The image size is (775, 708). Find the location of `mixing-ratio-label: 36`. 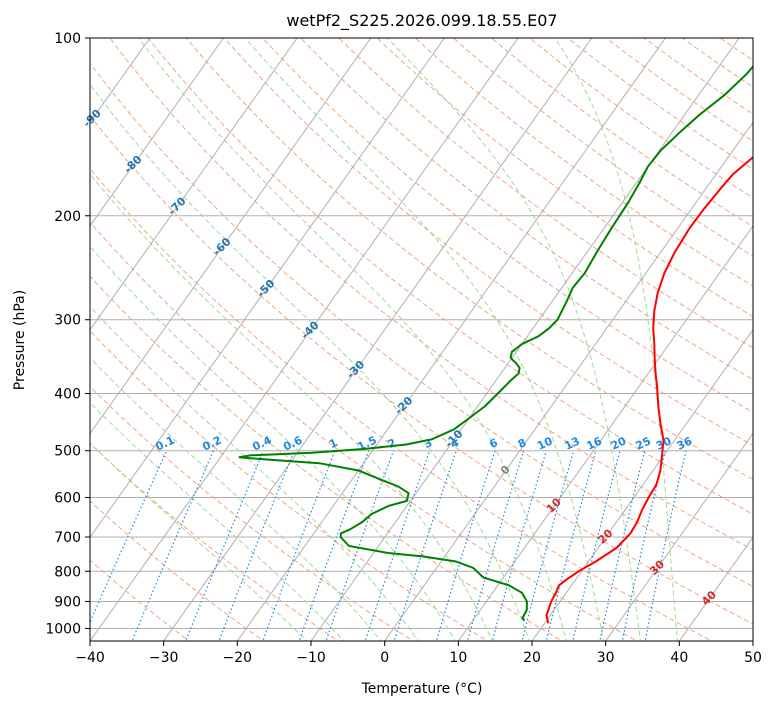

mixing-ratio-label: 36 is located at coordinates (685, 443).